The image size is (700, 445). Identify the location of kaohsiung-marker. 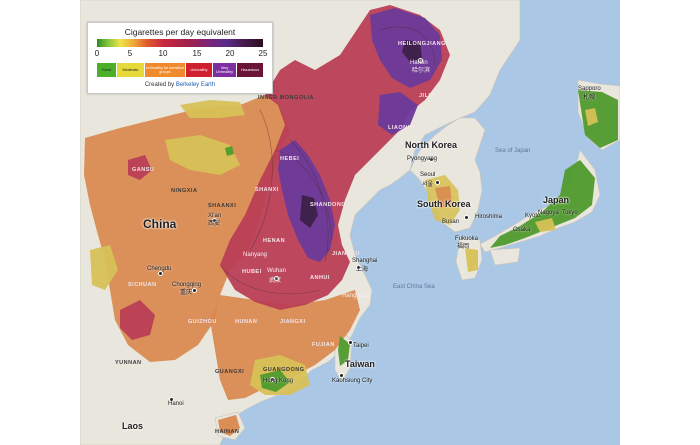
(341, 375).